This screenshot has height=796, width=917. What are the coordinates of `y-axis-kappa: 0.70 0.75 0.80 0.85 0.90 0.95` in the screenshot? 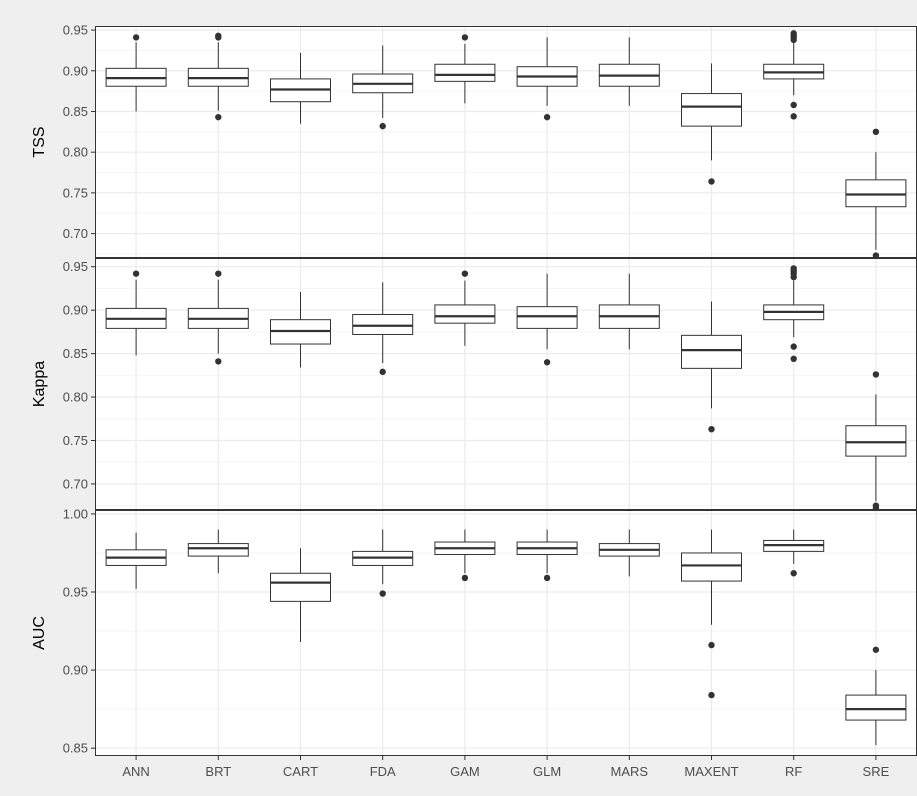 It's located at (79, 375).